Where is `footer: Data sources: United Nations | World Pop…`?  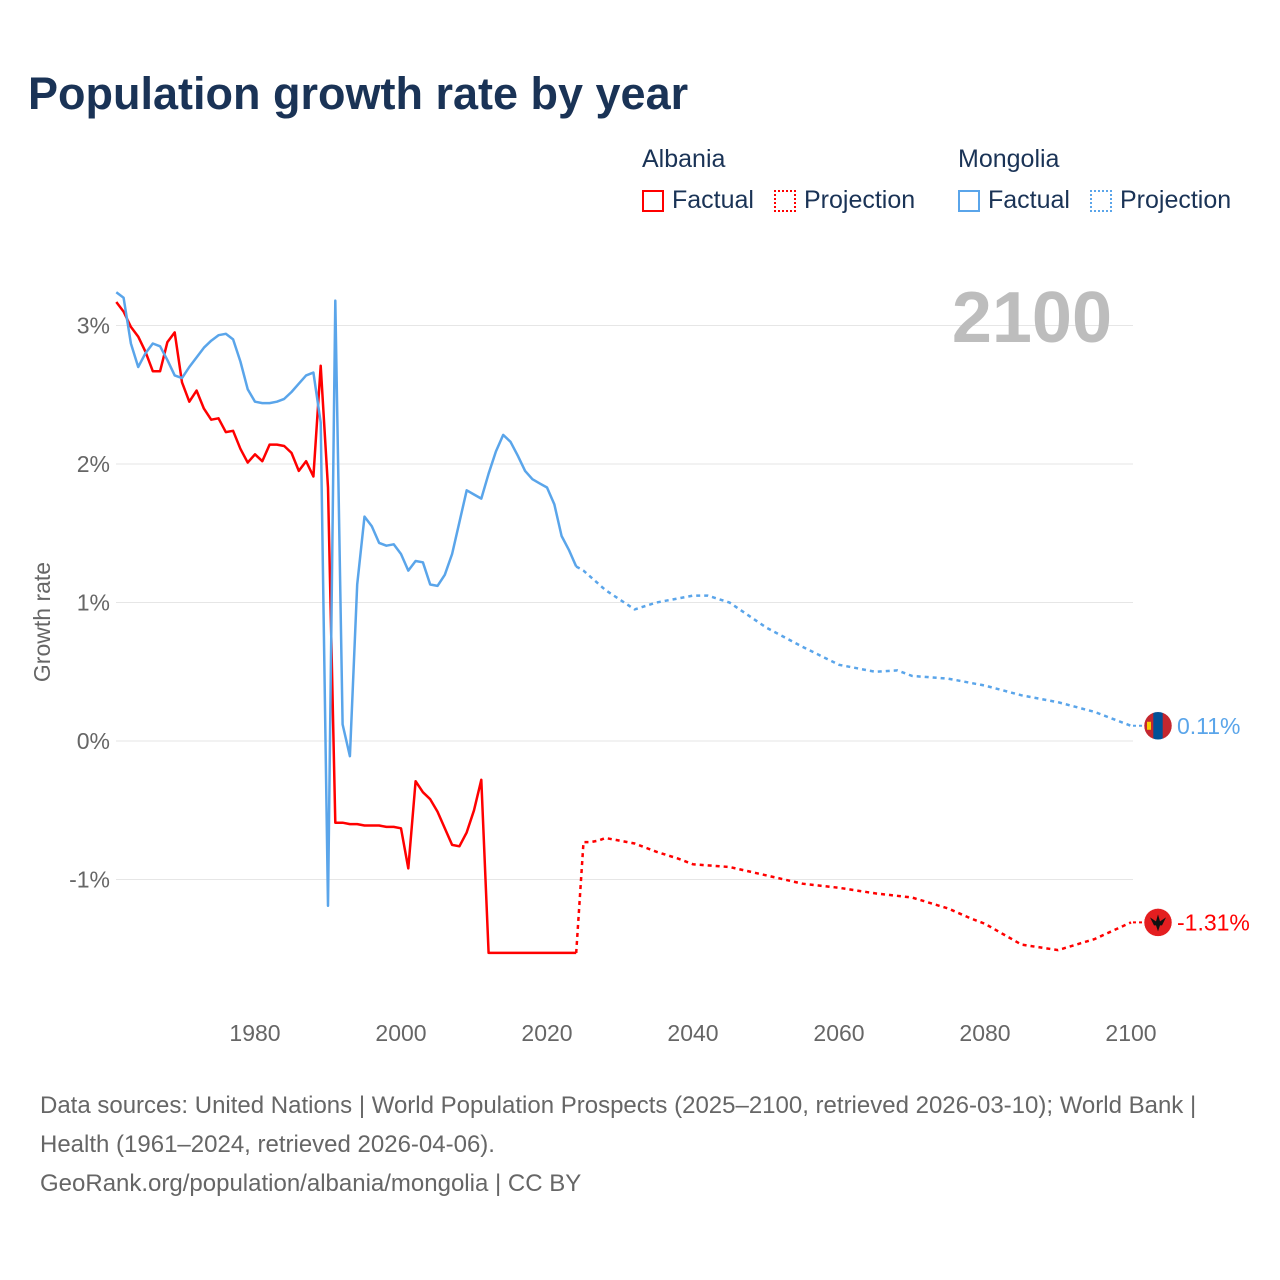 footer: Data sources: United Nations | World Pop… is located at coordinates (640, 1144).